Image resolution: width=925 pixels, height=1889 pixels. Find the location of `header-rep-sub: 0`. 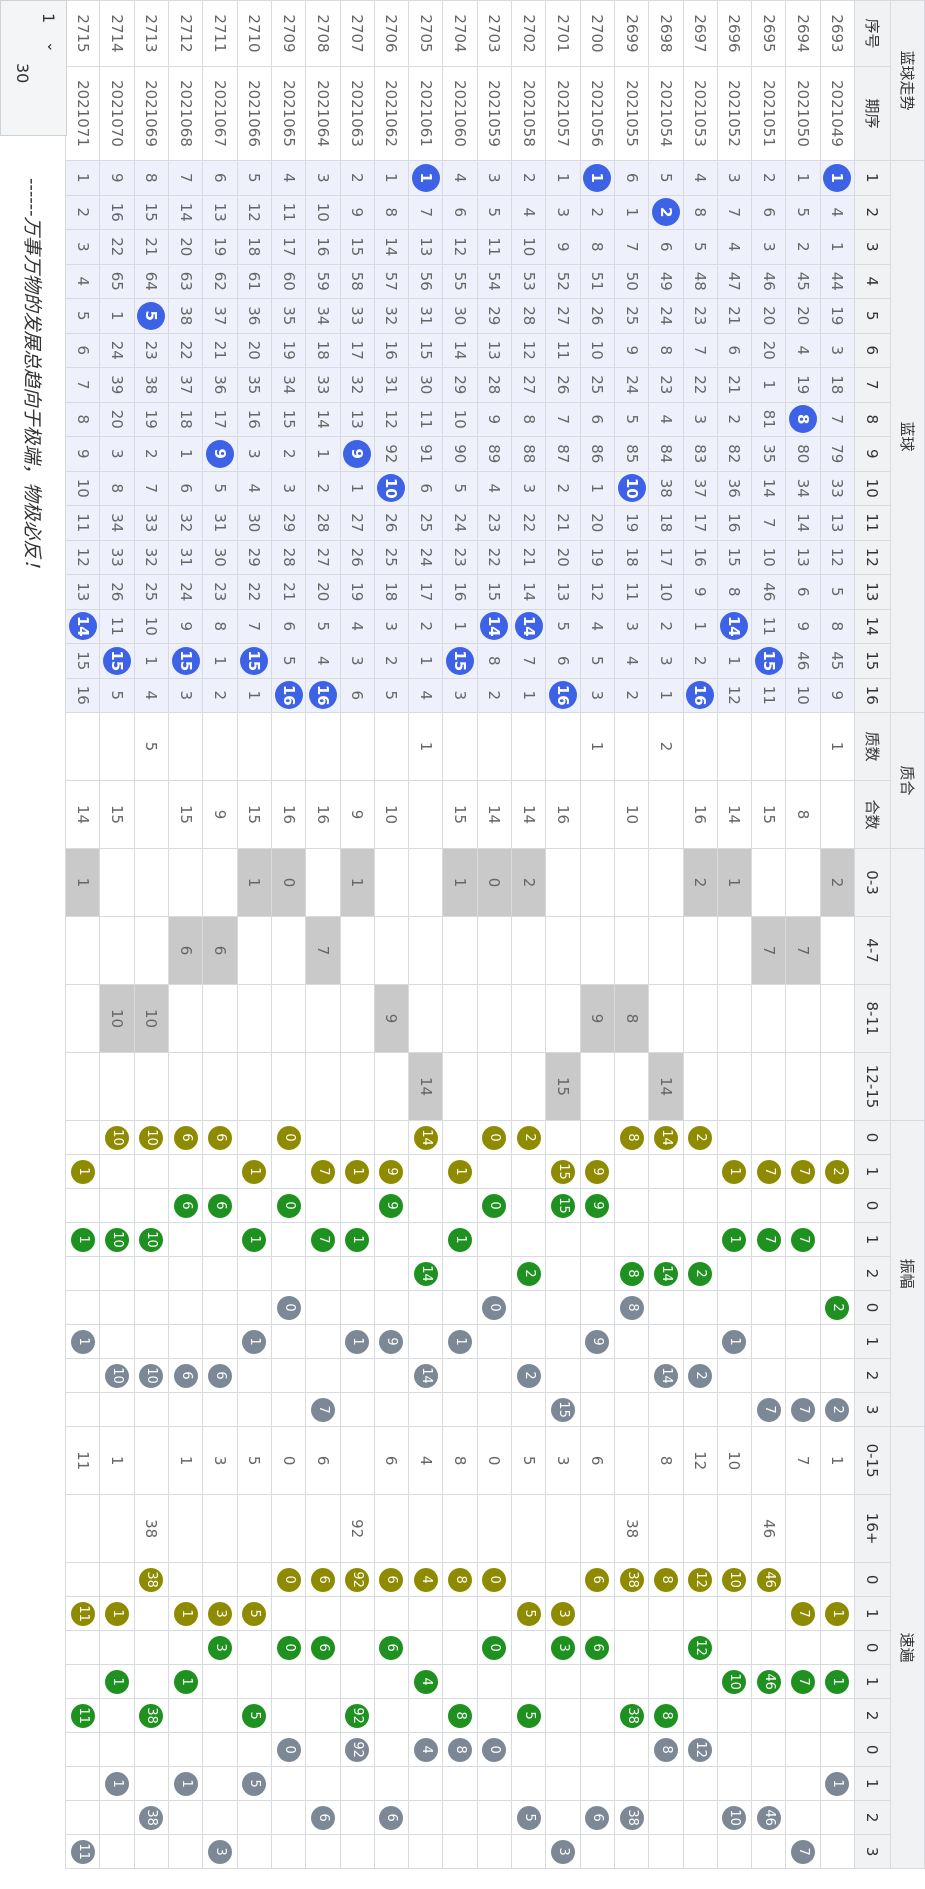

header-rep-sub: 0 is located at coordinates (872, 1749).